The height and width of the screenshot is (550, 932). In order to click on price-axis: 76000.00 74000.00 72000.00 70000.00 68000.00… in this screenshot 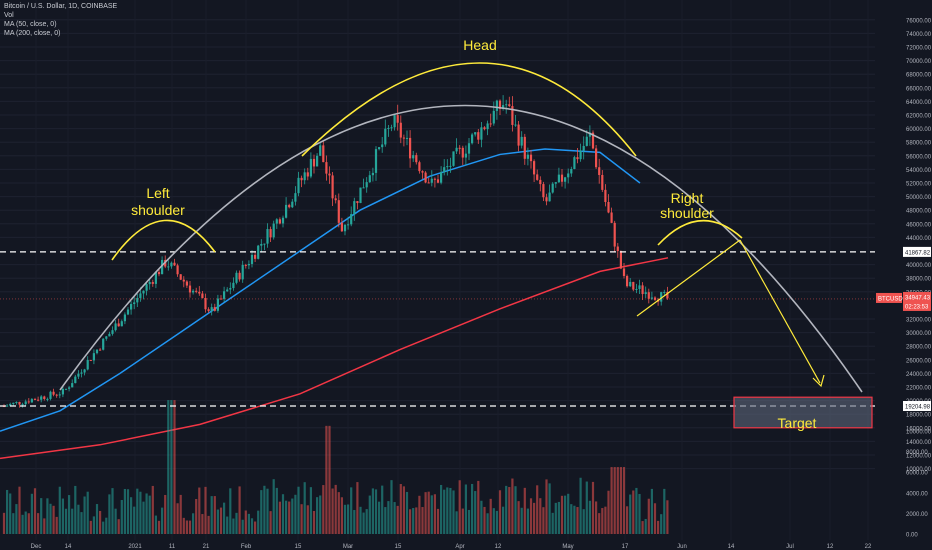, I will do `click(904, 278)`.